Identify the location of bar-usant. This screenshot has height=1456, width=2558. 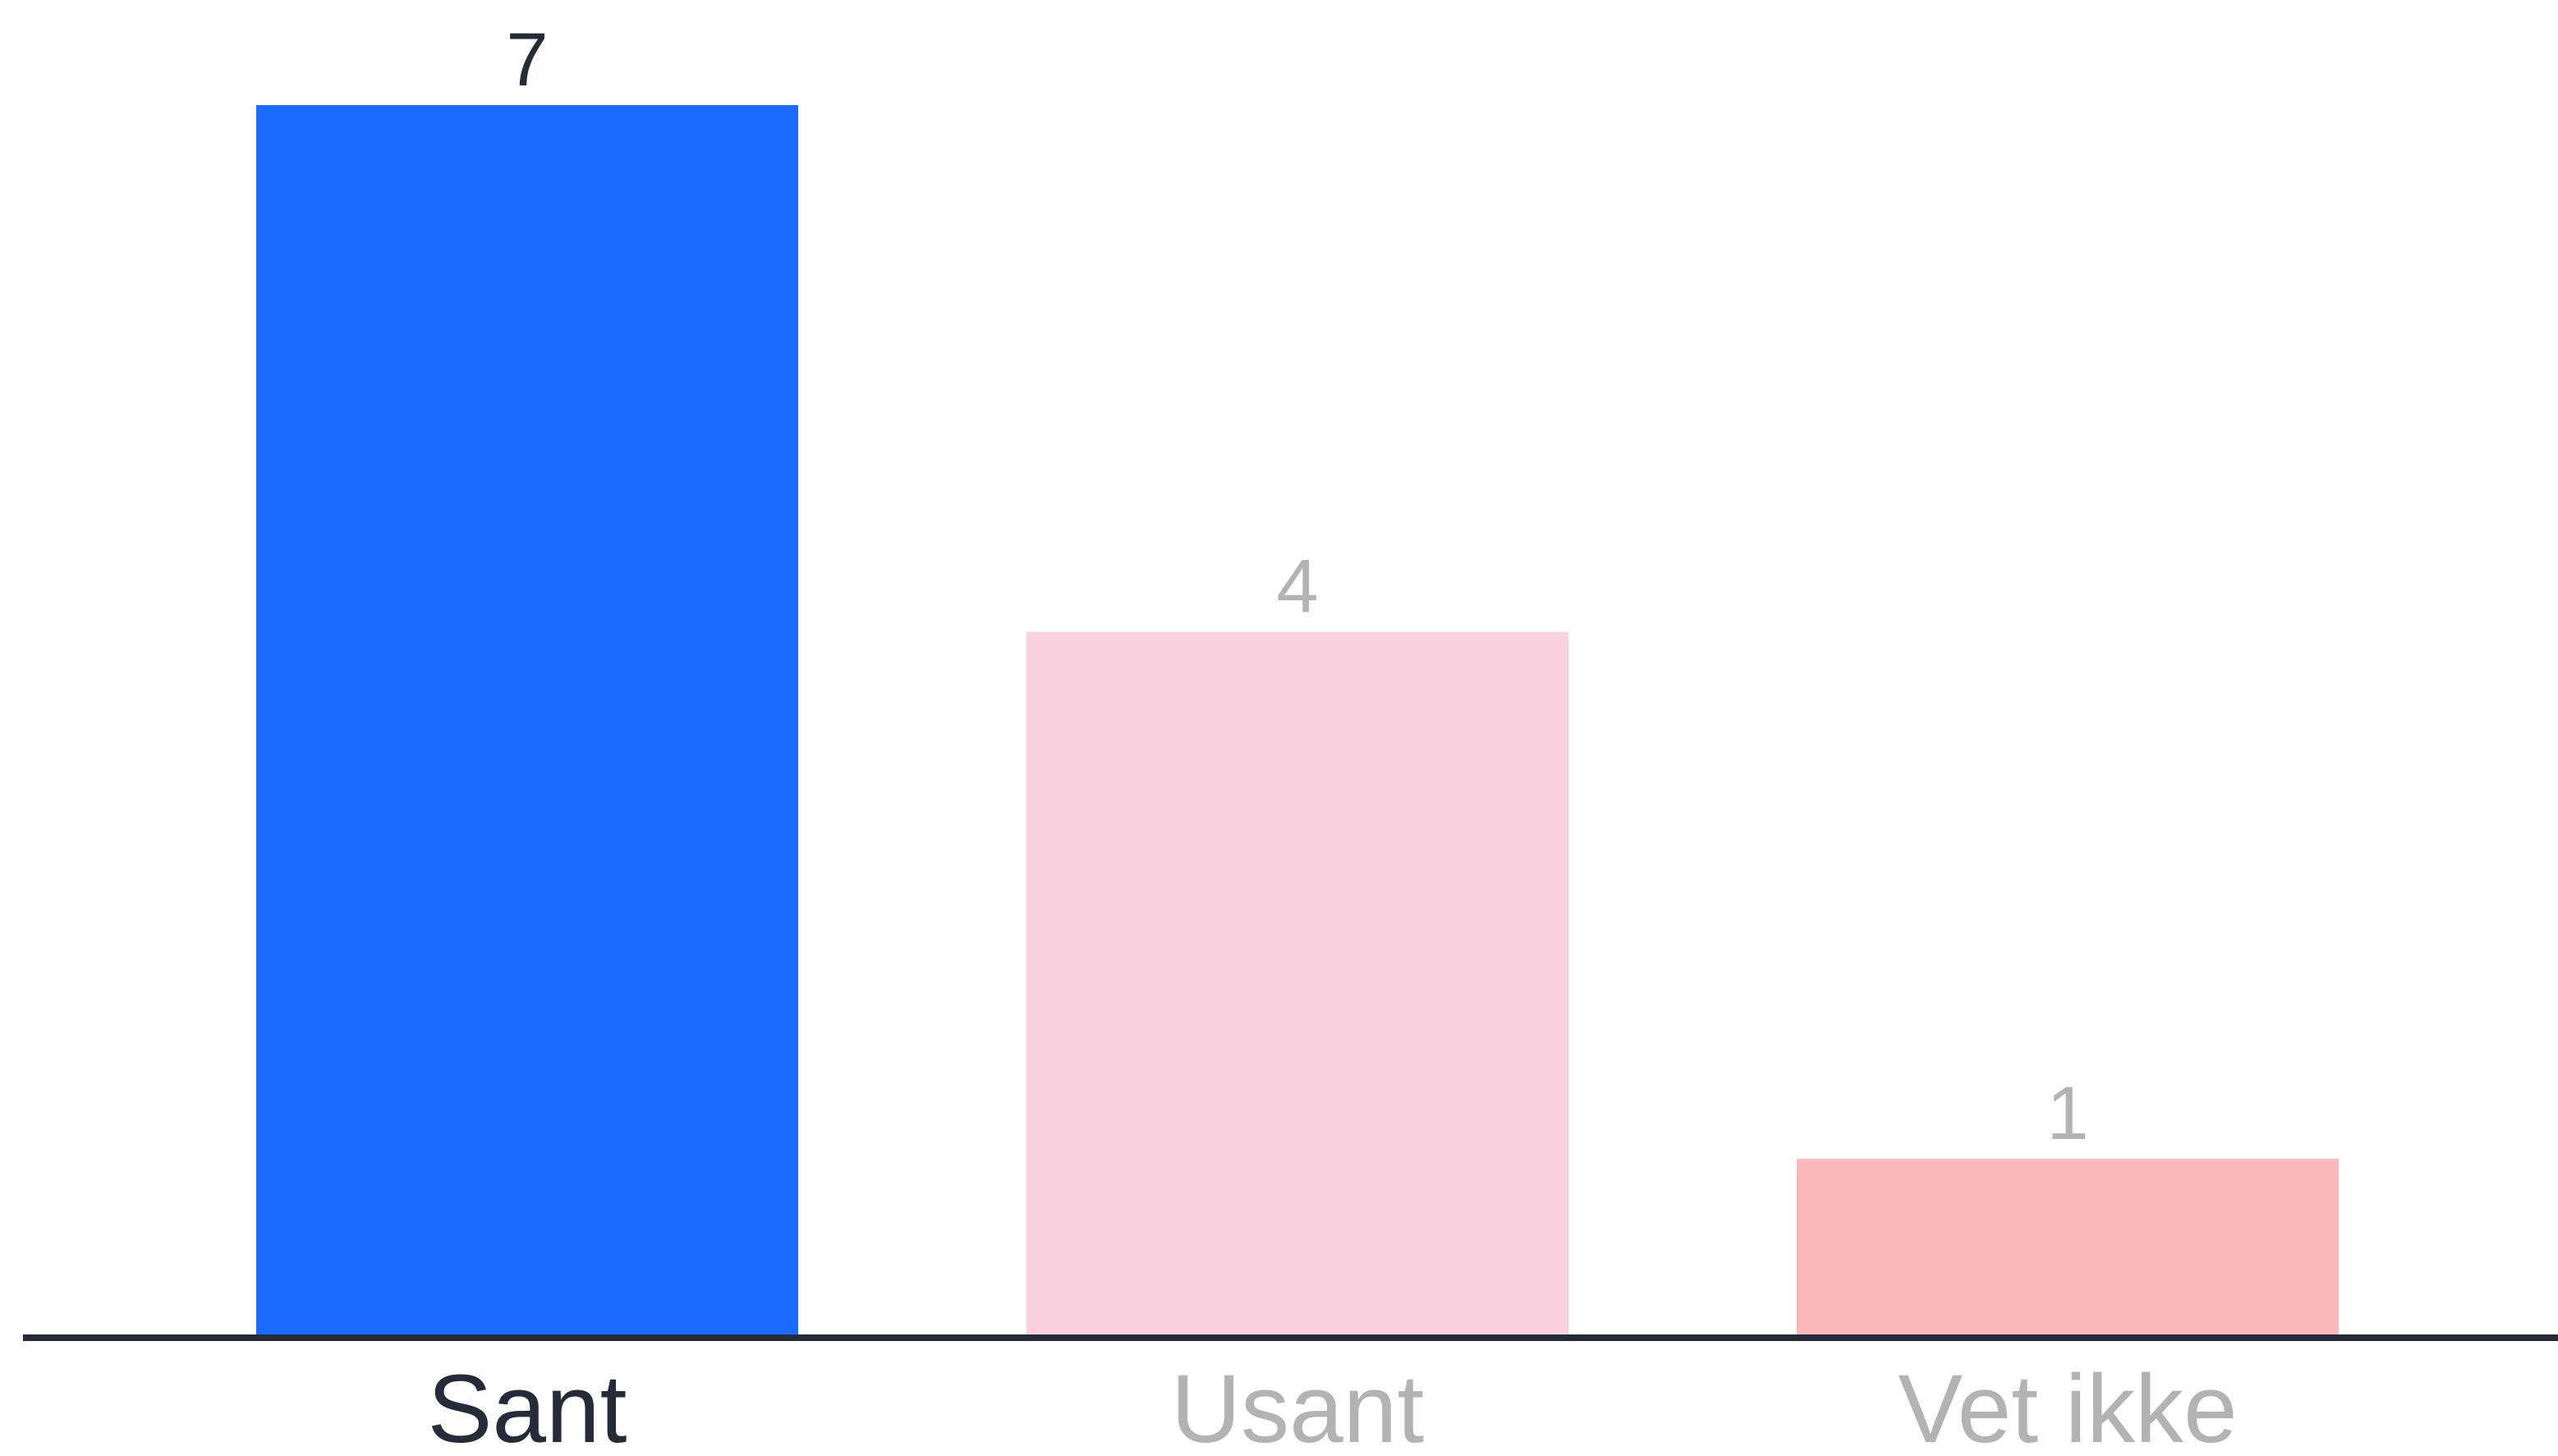
(1297, 983).